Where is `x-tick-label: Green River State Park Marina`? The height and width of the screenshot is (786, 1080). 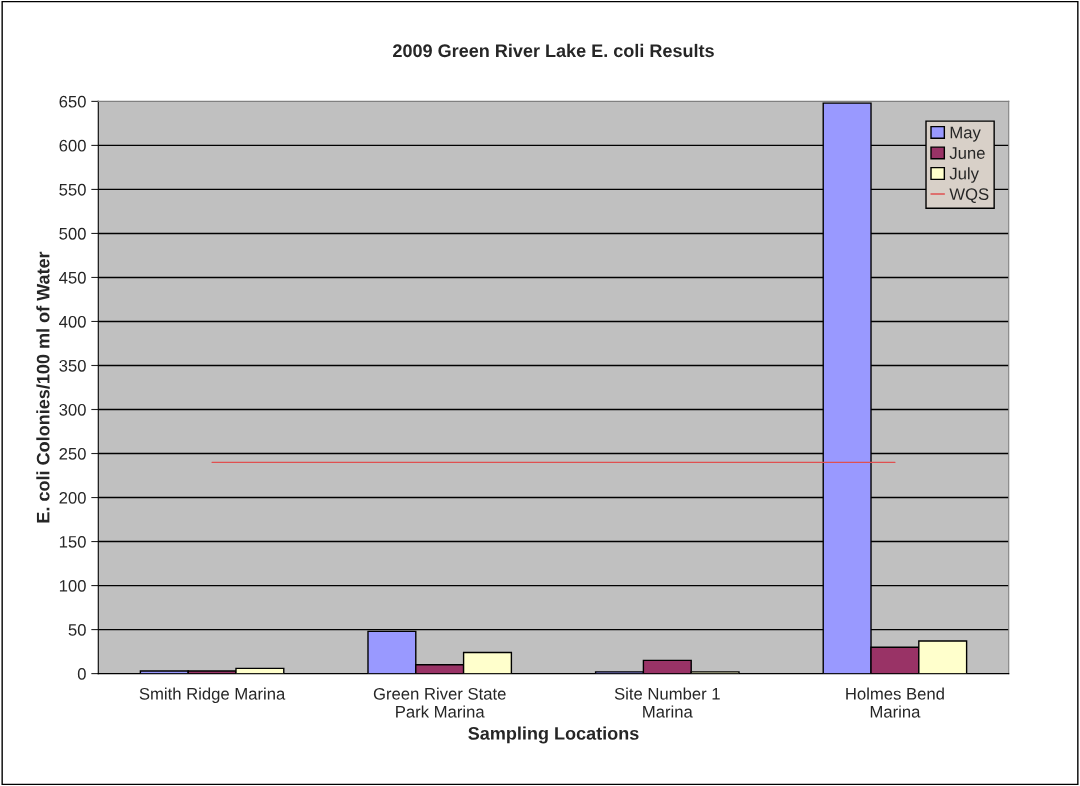 x-tick-label: Green River State Park Marina is located at coordinates (439, 702).